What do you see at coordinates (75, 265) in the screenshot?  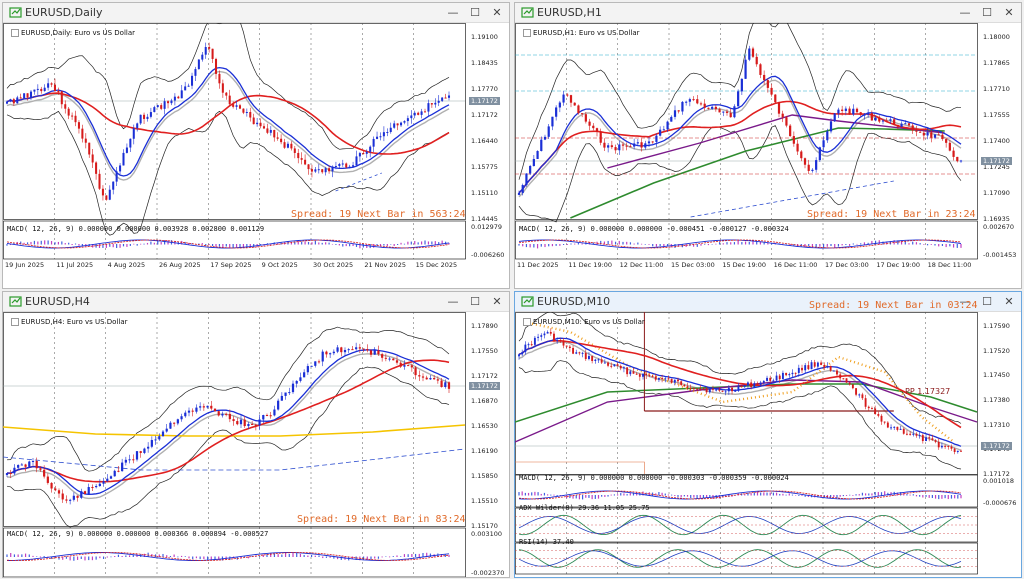 I see `x-axis-tick: 11 Jul 2025` at bounding box center [75, 265].